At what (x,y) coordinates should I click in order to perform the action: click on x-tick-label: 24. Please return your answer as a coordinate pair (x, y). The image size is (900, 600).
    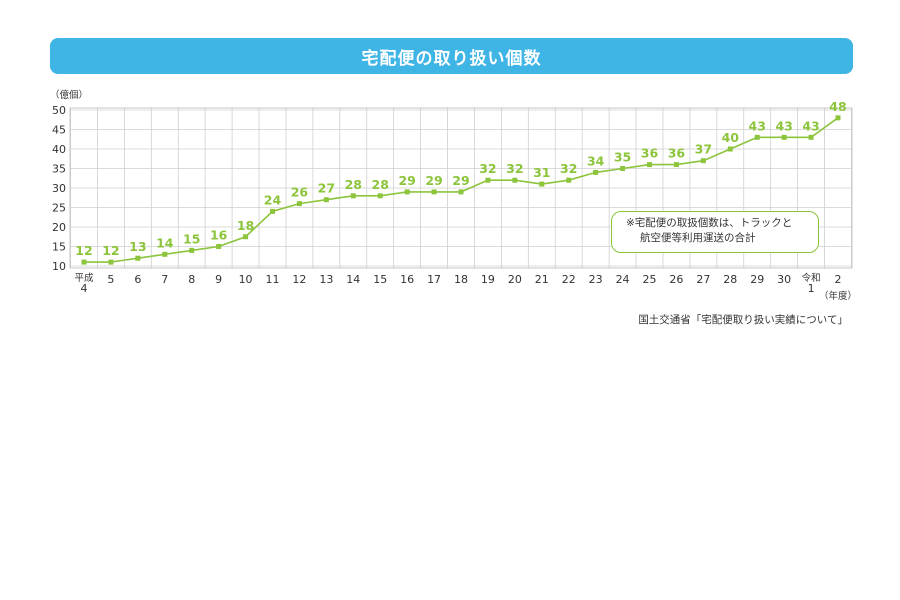
    Looking at the image, I should click on (623, 279).